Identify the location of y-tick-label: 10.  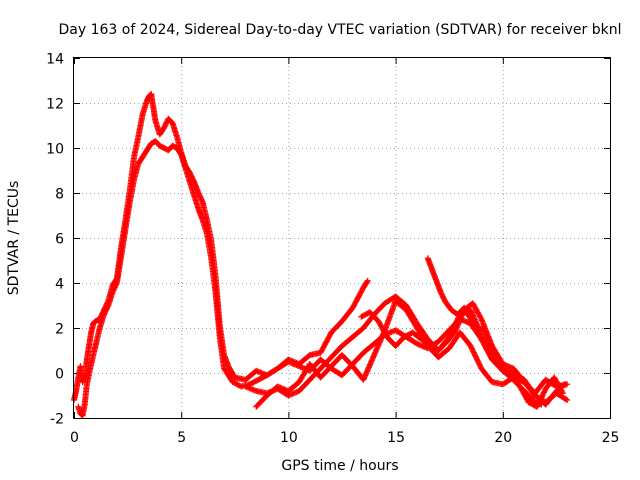
(55, 150).